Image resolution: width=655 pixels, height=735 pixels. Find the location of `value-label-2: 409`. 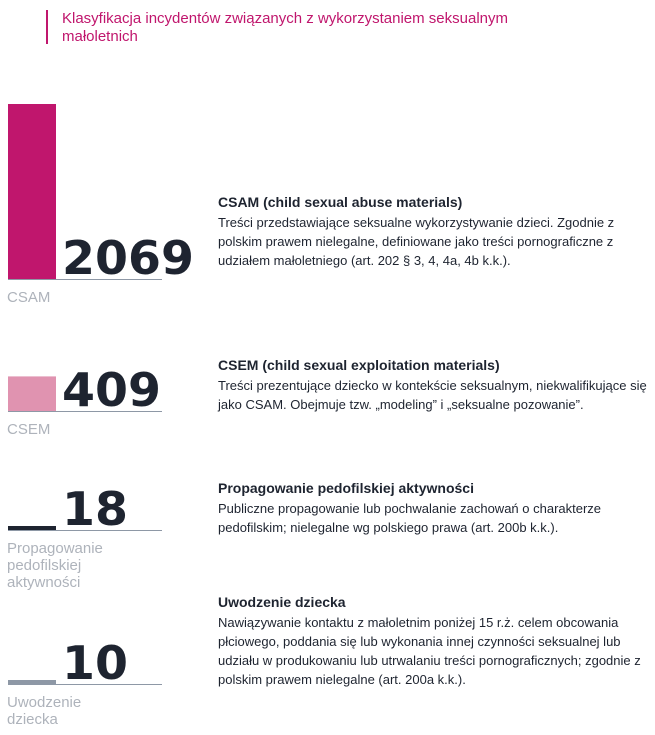

value-label-2: 409 is located at coordinates (111, 390).